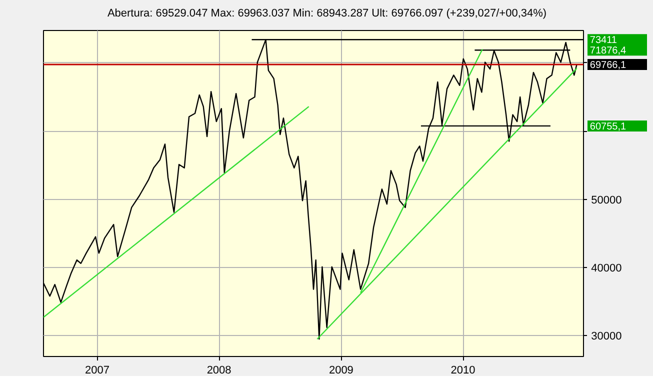 This screenshot has height=382, width=653. Describe the element at coordinates (327, 14) in the screenshot. I see `chart-subtitle: Abertura: 69529.047 Max: 69963.037 Min: 68943.287 Ult: 69766.097 (+239,027/+00,34%)` at that location.